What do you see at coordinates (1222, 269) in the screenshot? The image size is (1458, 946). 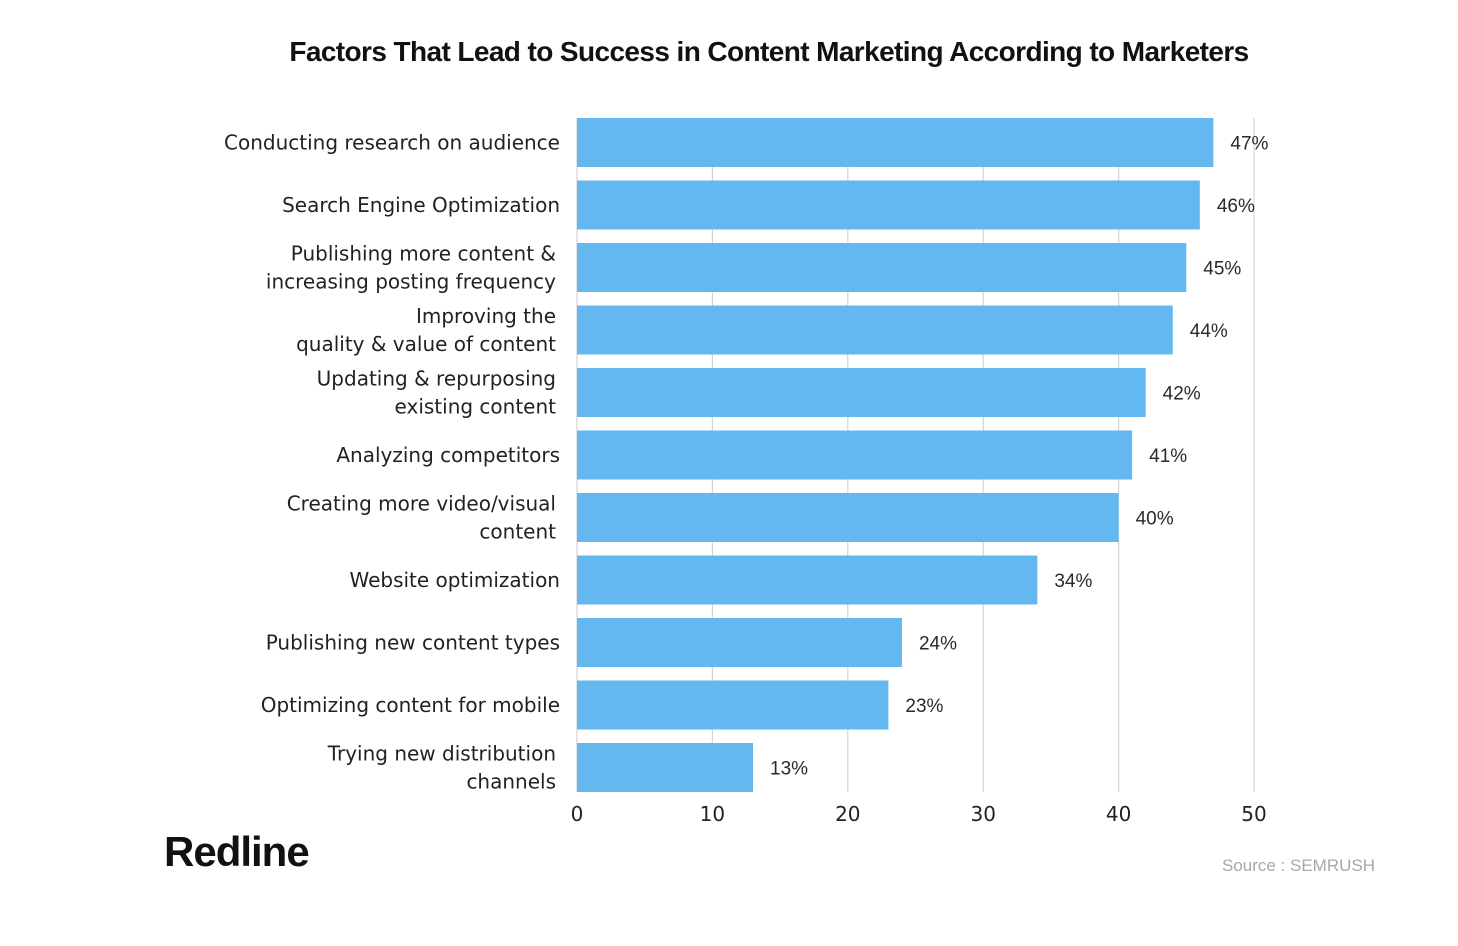 I see `value-label: 45%` at bounding box center [1222, 269].